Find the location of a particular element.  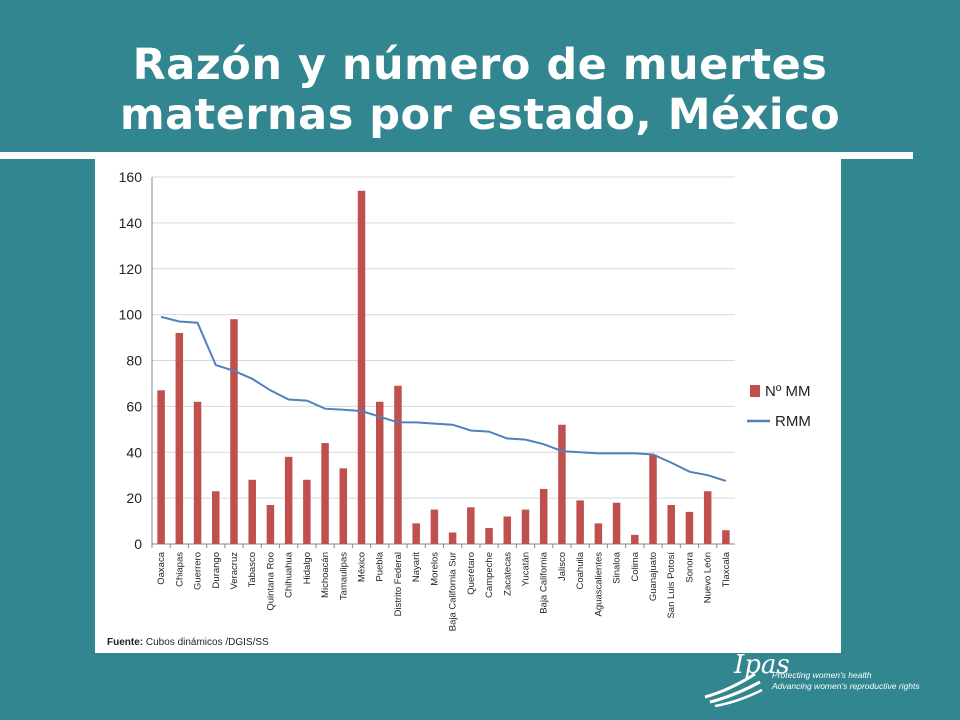

x-tick-label: Nuevo León is located at coordinates (708, 577).